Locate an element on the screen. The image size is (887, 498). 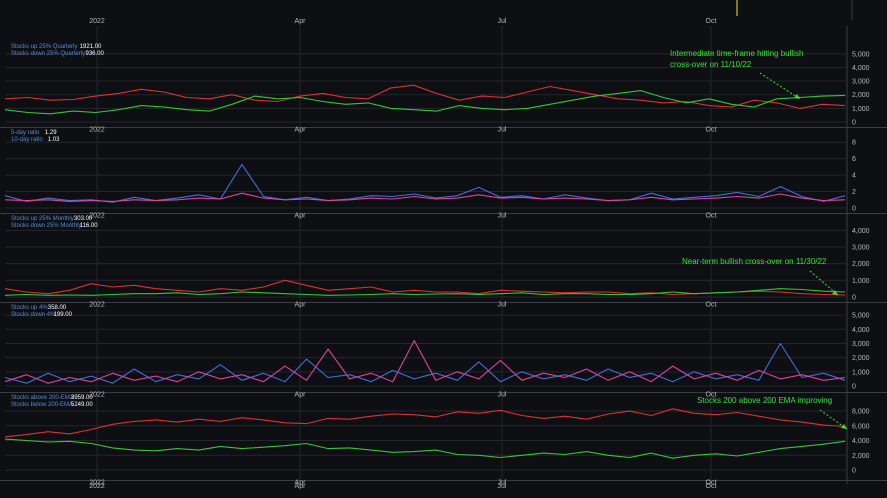
x-tick-label-bottom-jul: Jul is located at coordinates (502, 486).